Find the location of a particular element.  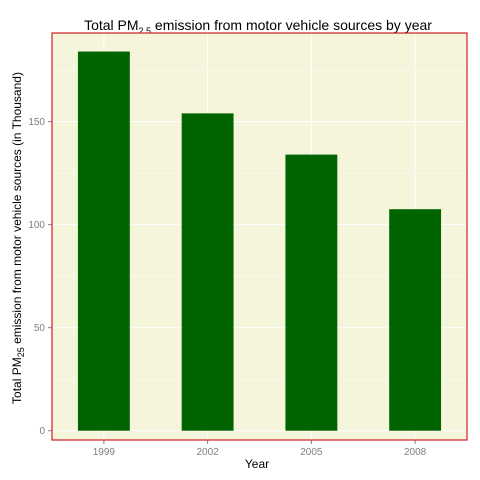

y-axis-ticks: 0 50 100 150 is located at coordinates (40, 277).